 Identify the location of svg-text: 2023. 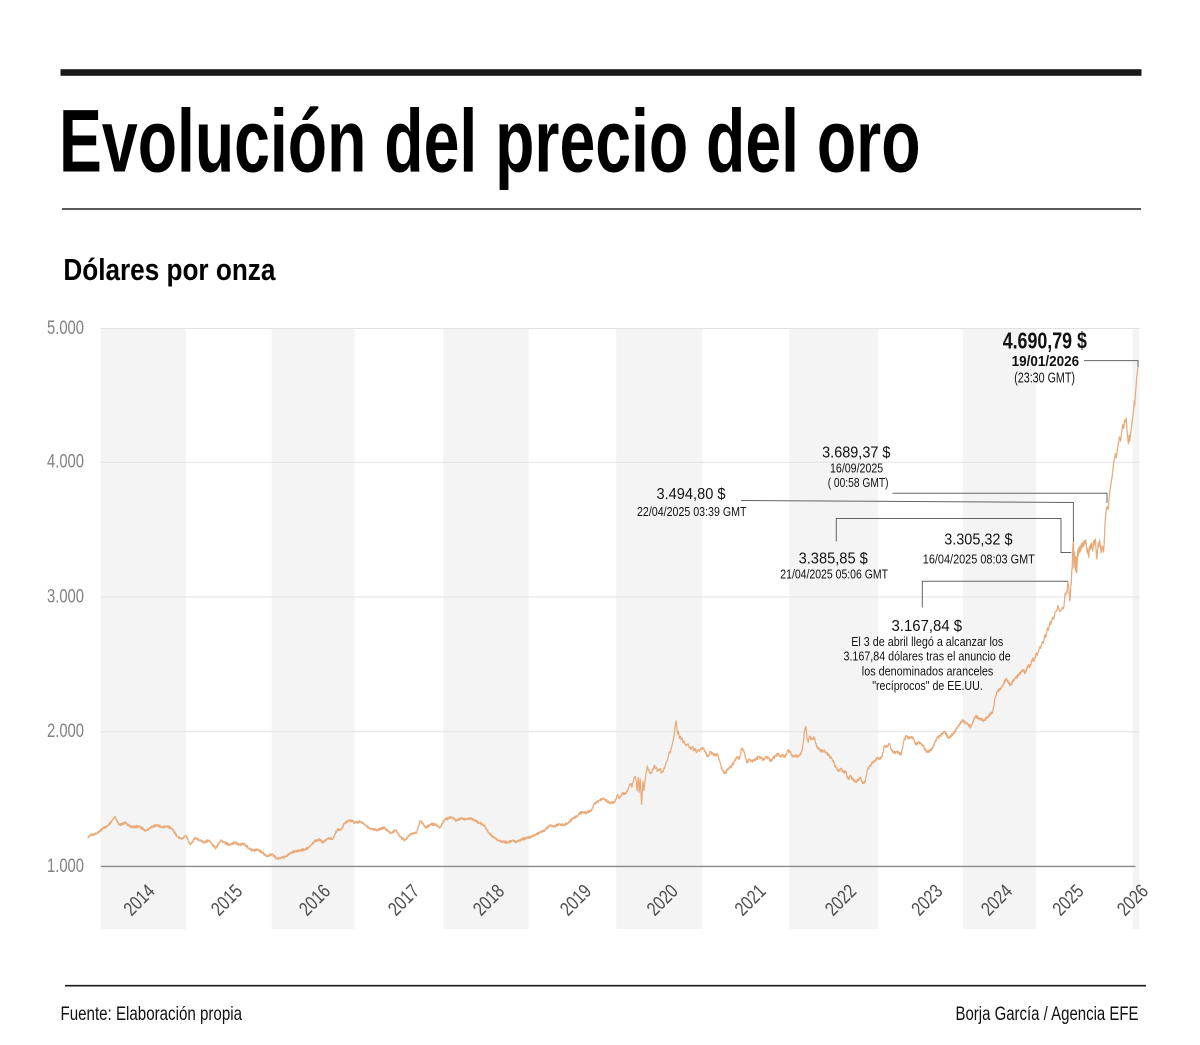
(927, 900).